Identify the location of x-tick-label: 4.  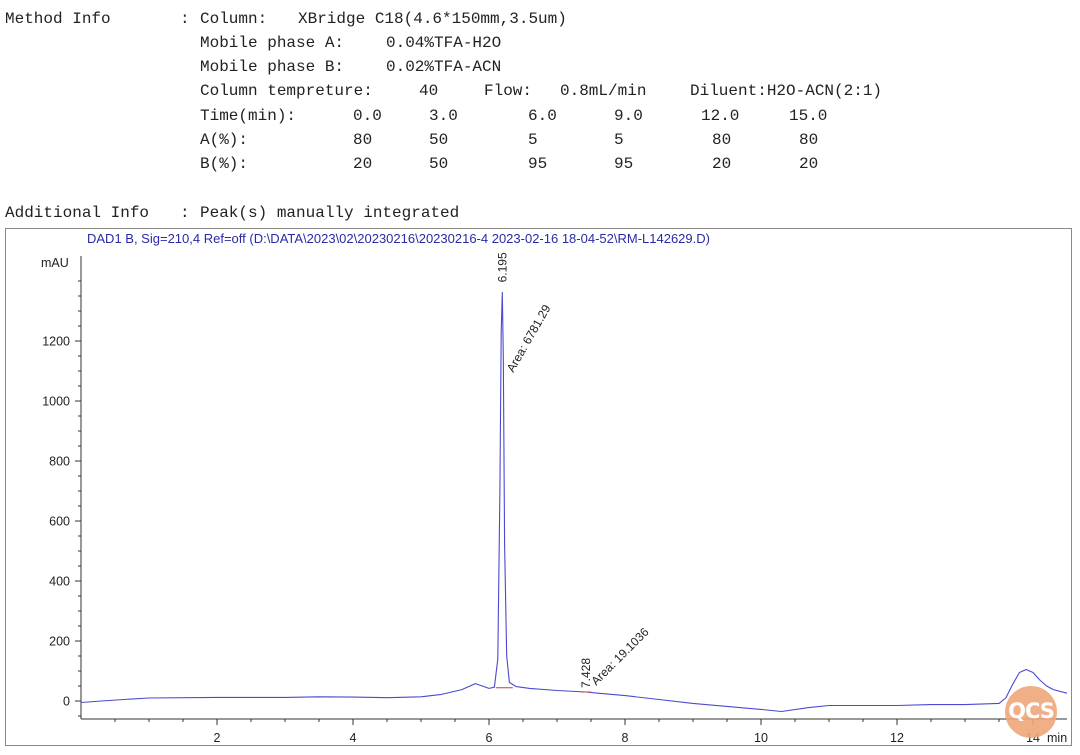
(353, 738).